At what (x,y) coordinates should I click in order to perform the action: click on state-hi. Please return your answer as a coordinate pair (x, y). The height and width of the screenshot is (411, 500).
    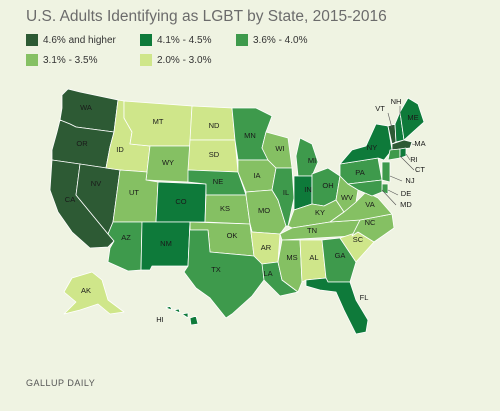
    Looking at the image, I should click on (182, 315).